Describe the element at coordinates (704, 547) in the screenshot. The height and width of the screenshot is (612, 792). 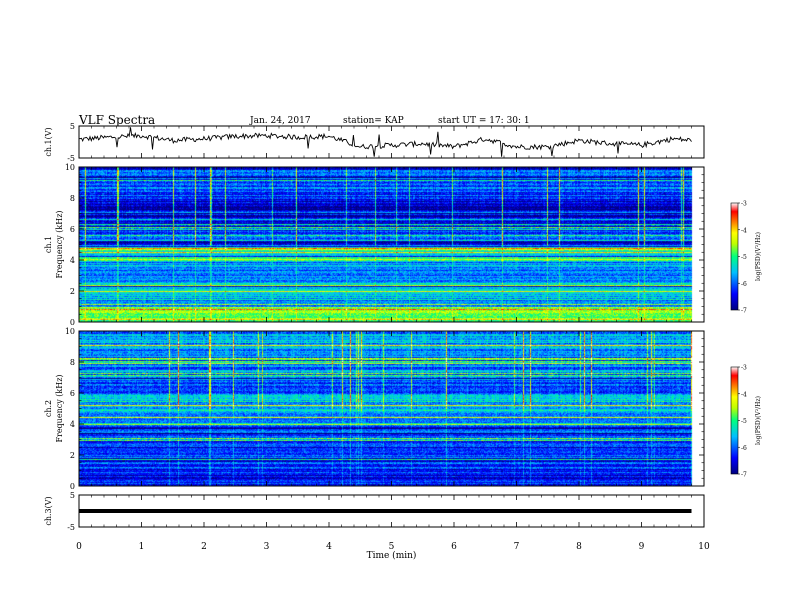
I see `x-tick-label: 10` at that location.